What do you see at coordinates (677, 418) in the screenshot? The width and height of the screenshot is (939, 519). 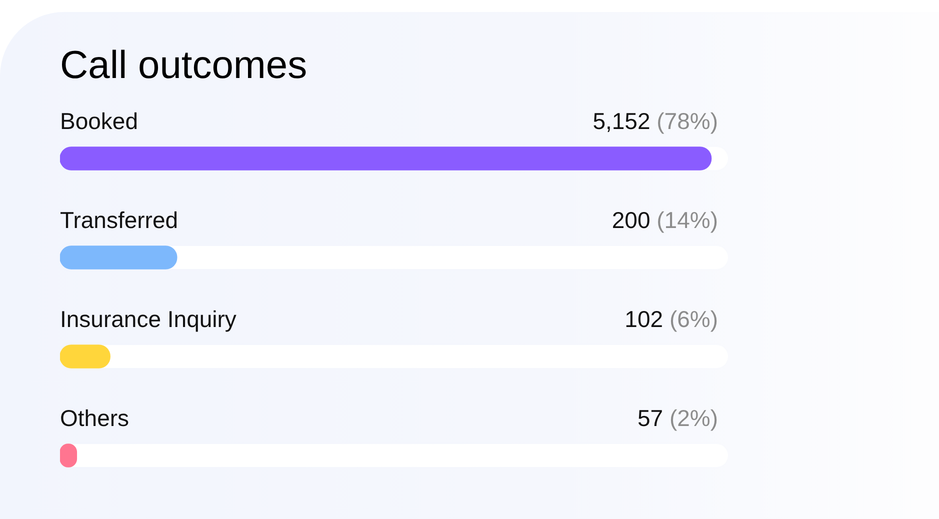 I see `data-label: 57 (2%)` at bounding box center [677, 418].